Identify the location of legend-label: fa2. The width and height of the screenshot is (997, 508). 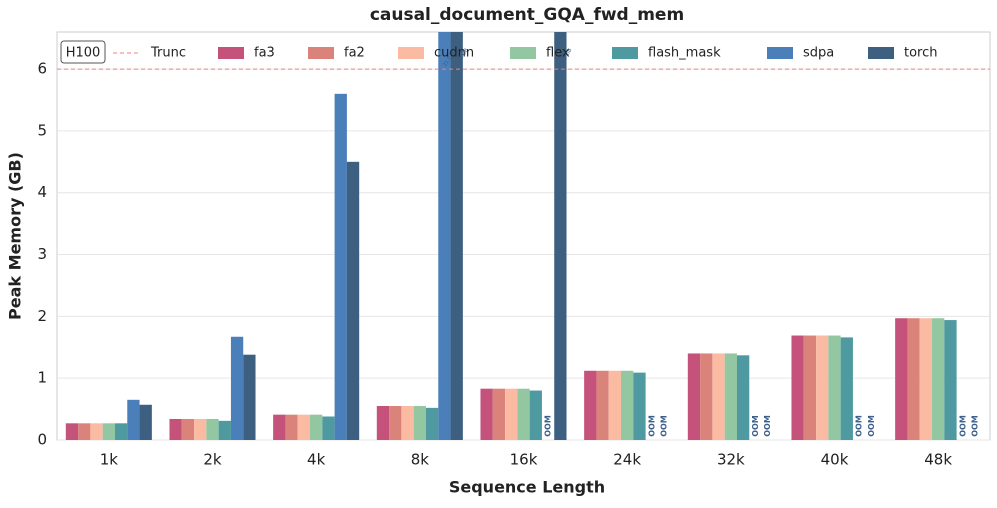
(354, 53).